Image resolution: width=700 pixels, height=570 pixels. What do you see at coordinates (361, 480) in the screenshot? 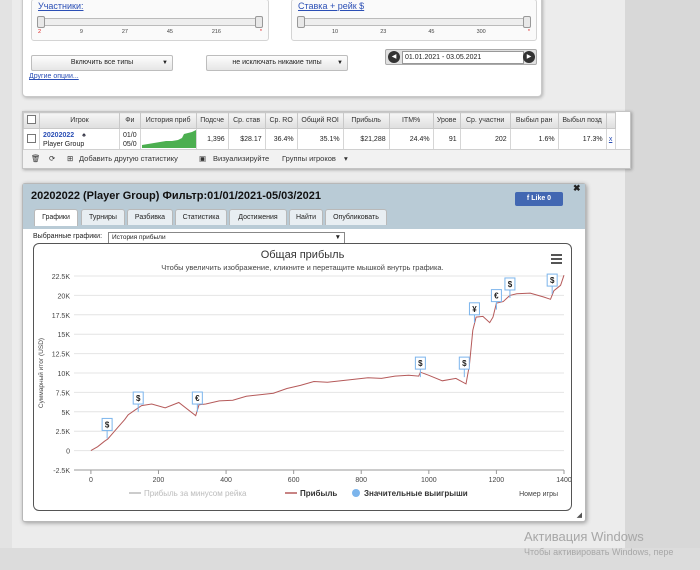
I see `x-tick-label: 800` at bounding box center [361, 480].